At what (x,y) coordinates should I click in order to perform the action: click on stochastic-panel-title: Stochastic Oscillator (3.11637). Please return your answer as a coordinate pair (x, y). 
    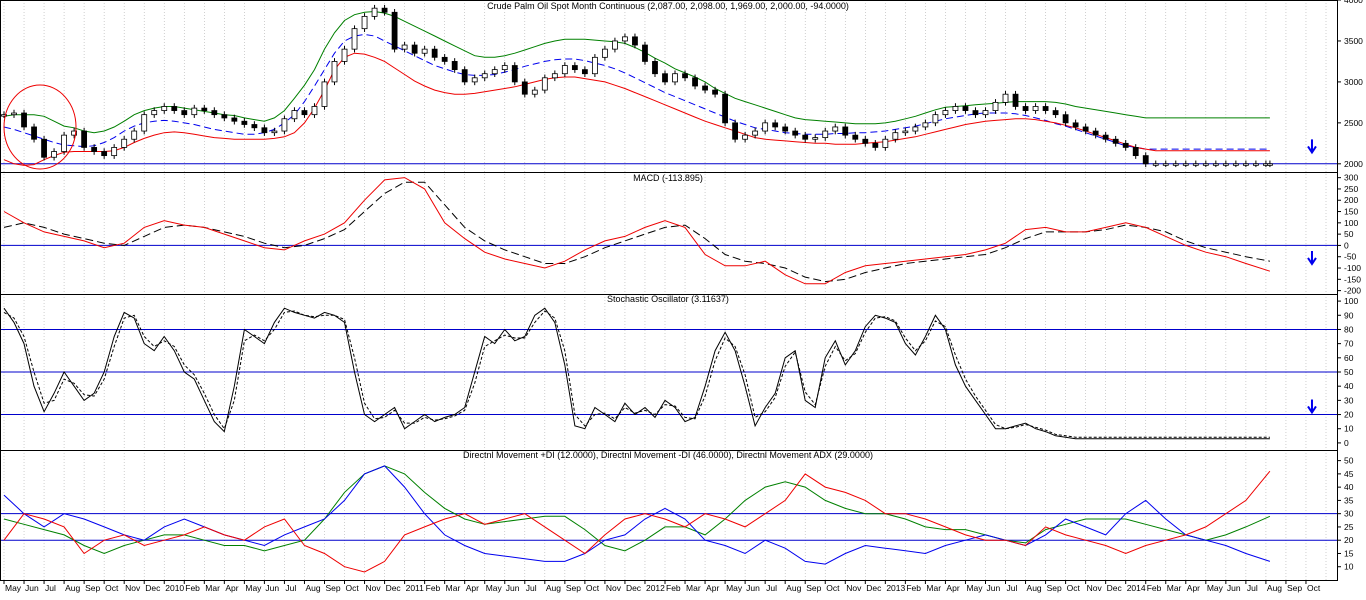
    Looking at the image, I should click on (668, 299).